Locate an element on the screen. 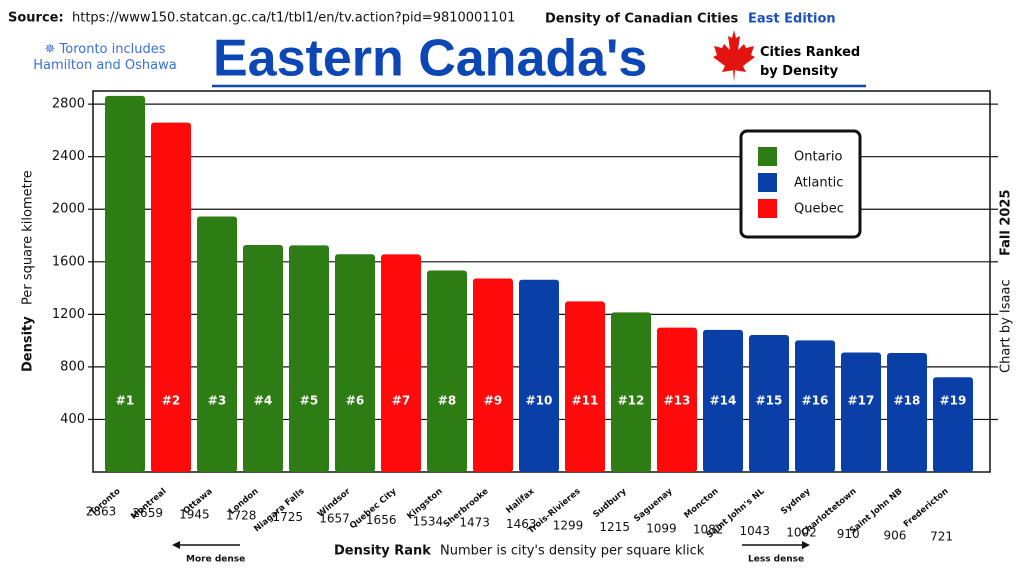 The width and height of the screenshot is (1024, 577). rank-label: #14 is located at coordinates (723, 401).